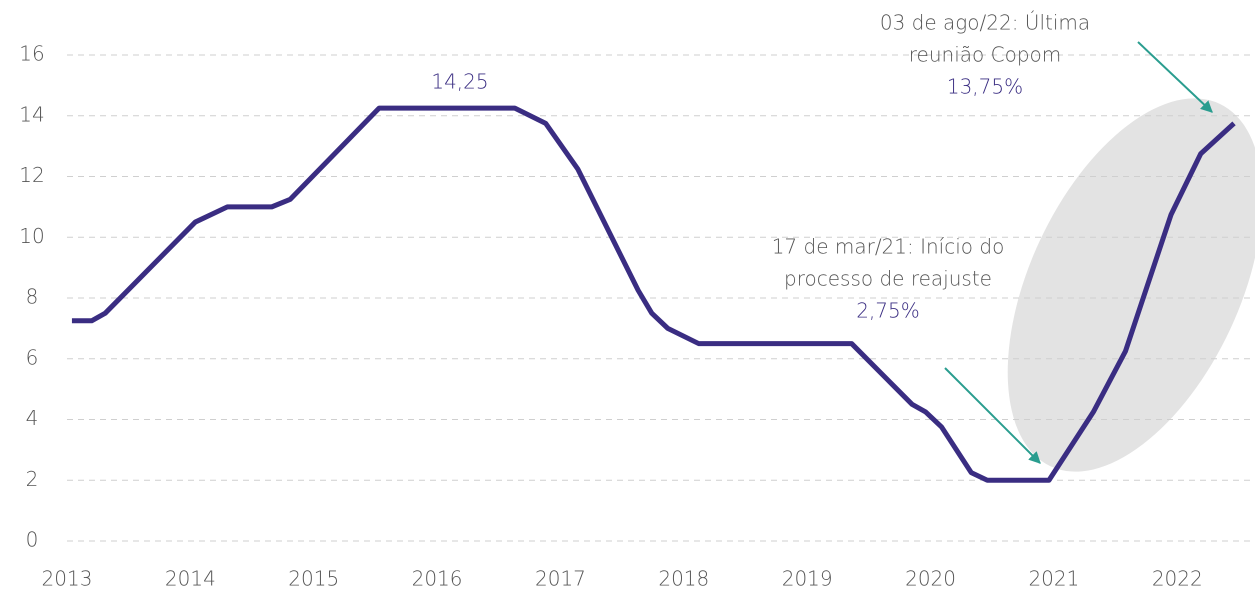 This screenshot has width=1255, height=599. I want to click on annotation: processo de reajuste, so click(888, 279).